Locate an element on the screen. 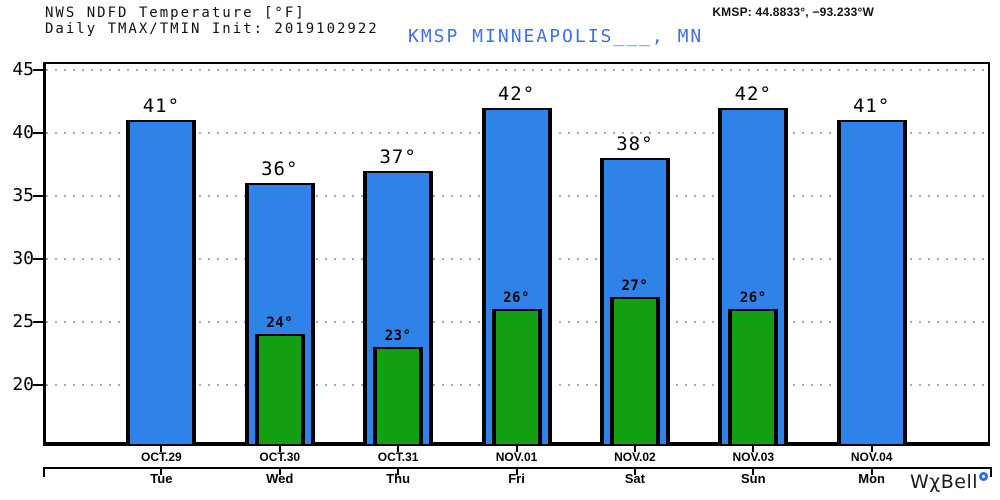  date-label: OCT.31 is located at coordinates (398, 457).